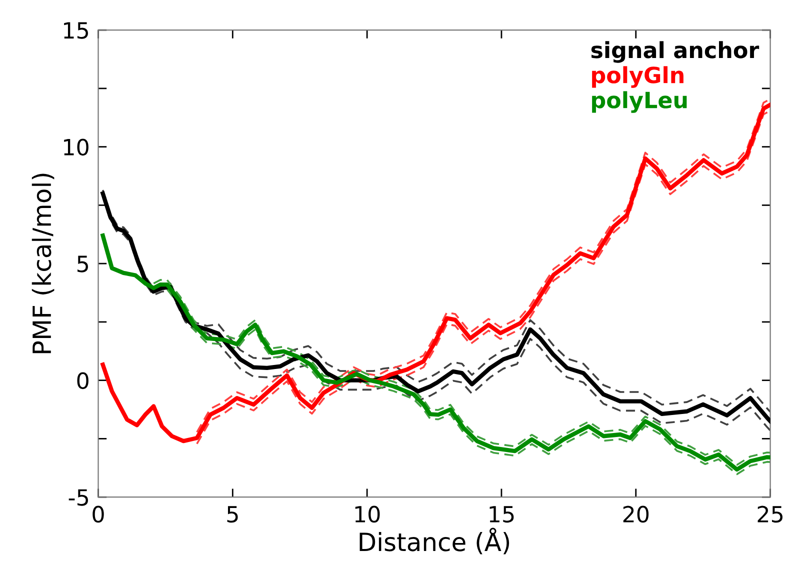 This screenshot has width=786, height=578. Describe the element at coordinates (639, 102) in the screenshot. I see `text: polyLeu` at that location.